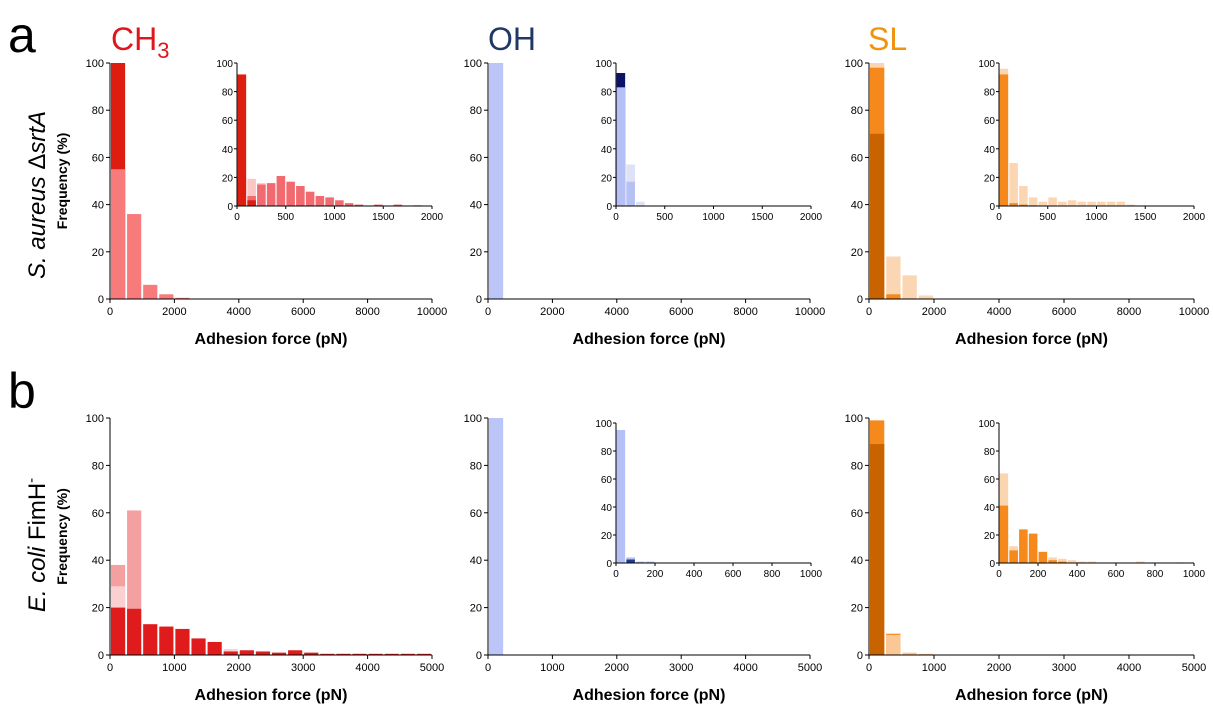 The height and width of the screenshot is (705, 1213). I want to click on b-sl-inset-ytick-label-4: 80, so click(990, 452).